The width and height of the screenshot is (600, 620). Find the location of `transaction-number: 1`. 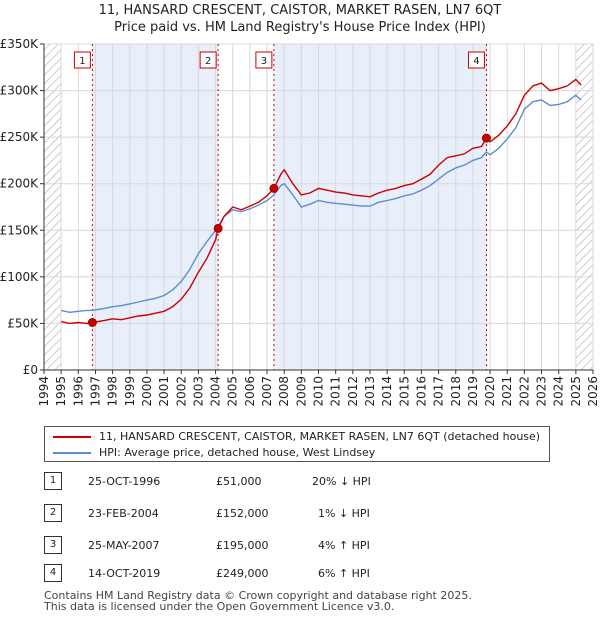

transaction-number: 1 is located at coordinates (53, 481).